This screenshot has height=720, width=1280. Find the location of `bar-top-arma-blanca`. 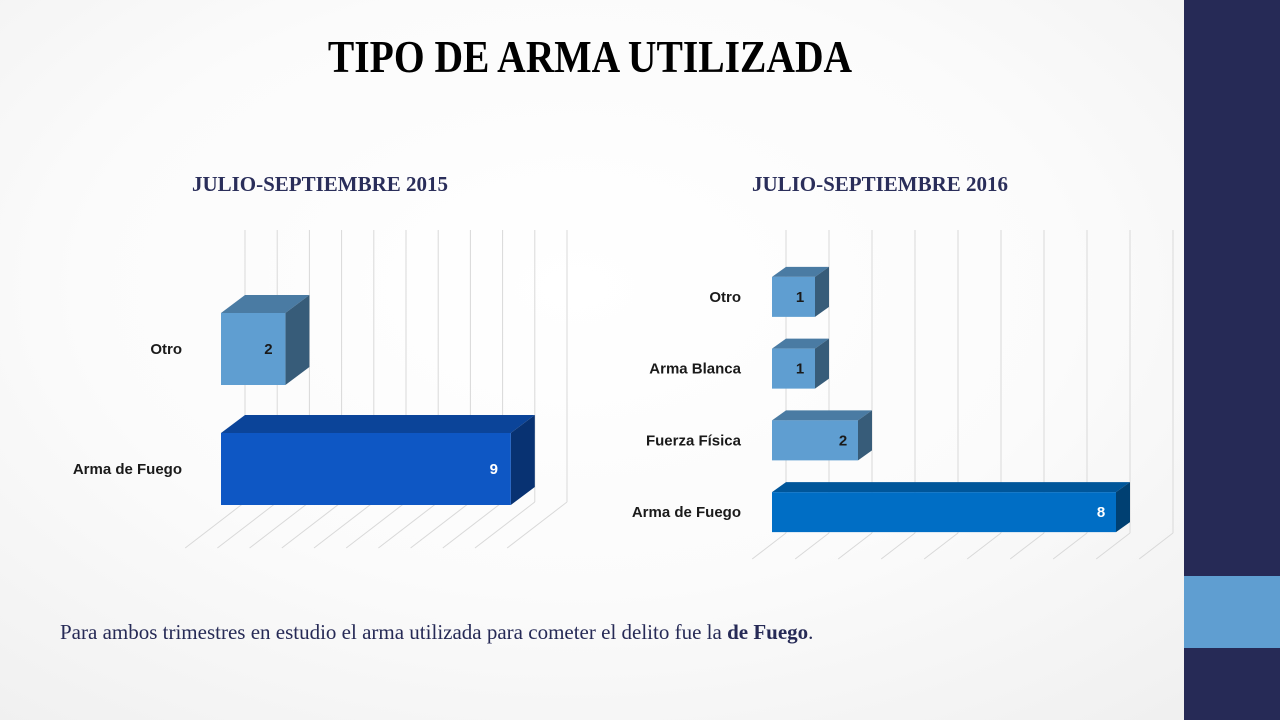

bar-top-arma-blanca is located at coordinates (800, 343).